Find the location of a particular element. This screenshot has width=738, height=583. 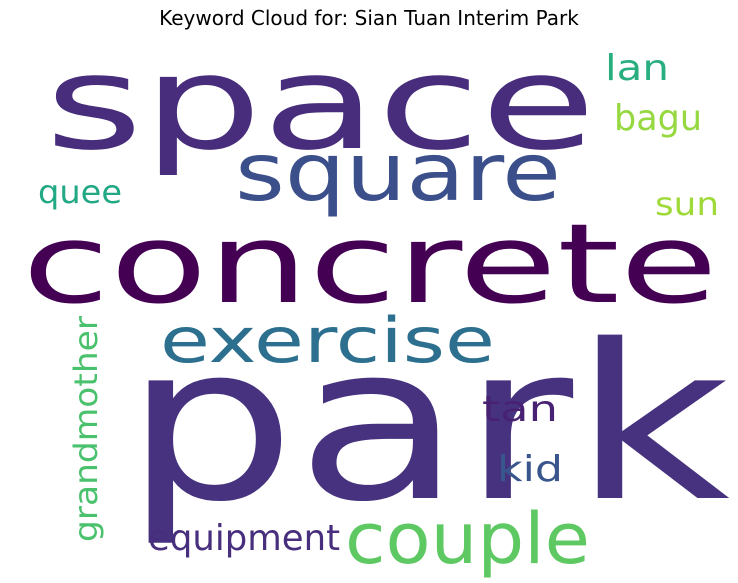

word-equipment: equipment is located at coordinates (244, 538).